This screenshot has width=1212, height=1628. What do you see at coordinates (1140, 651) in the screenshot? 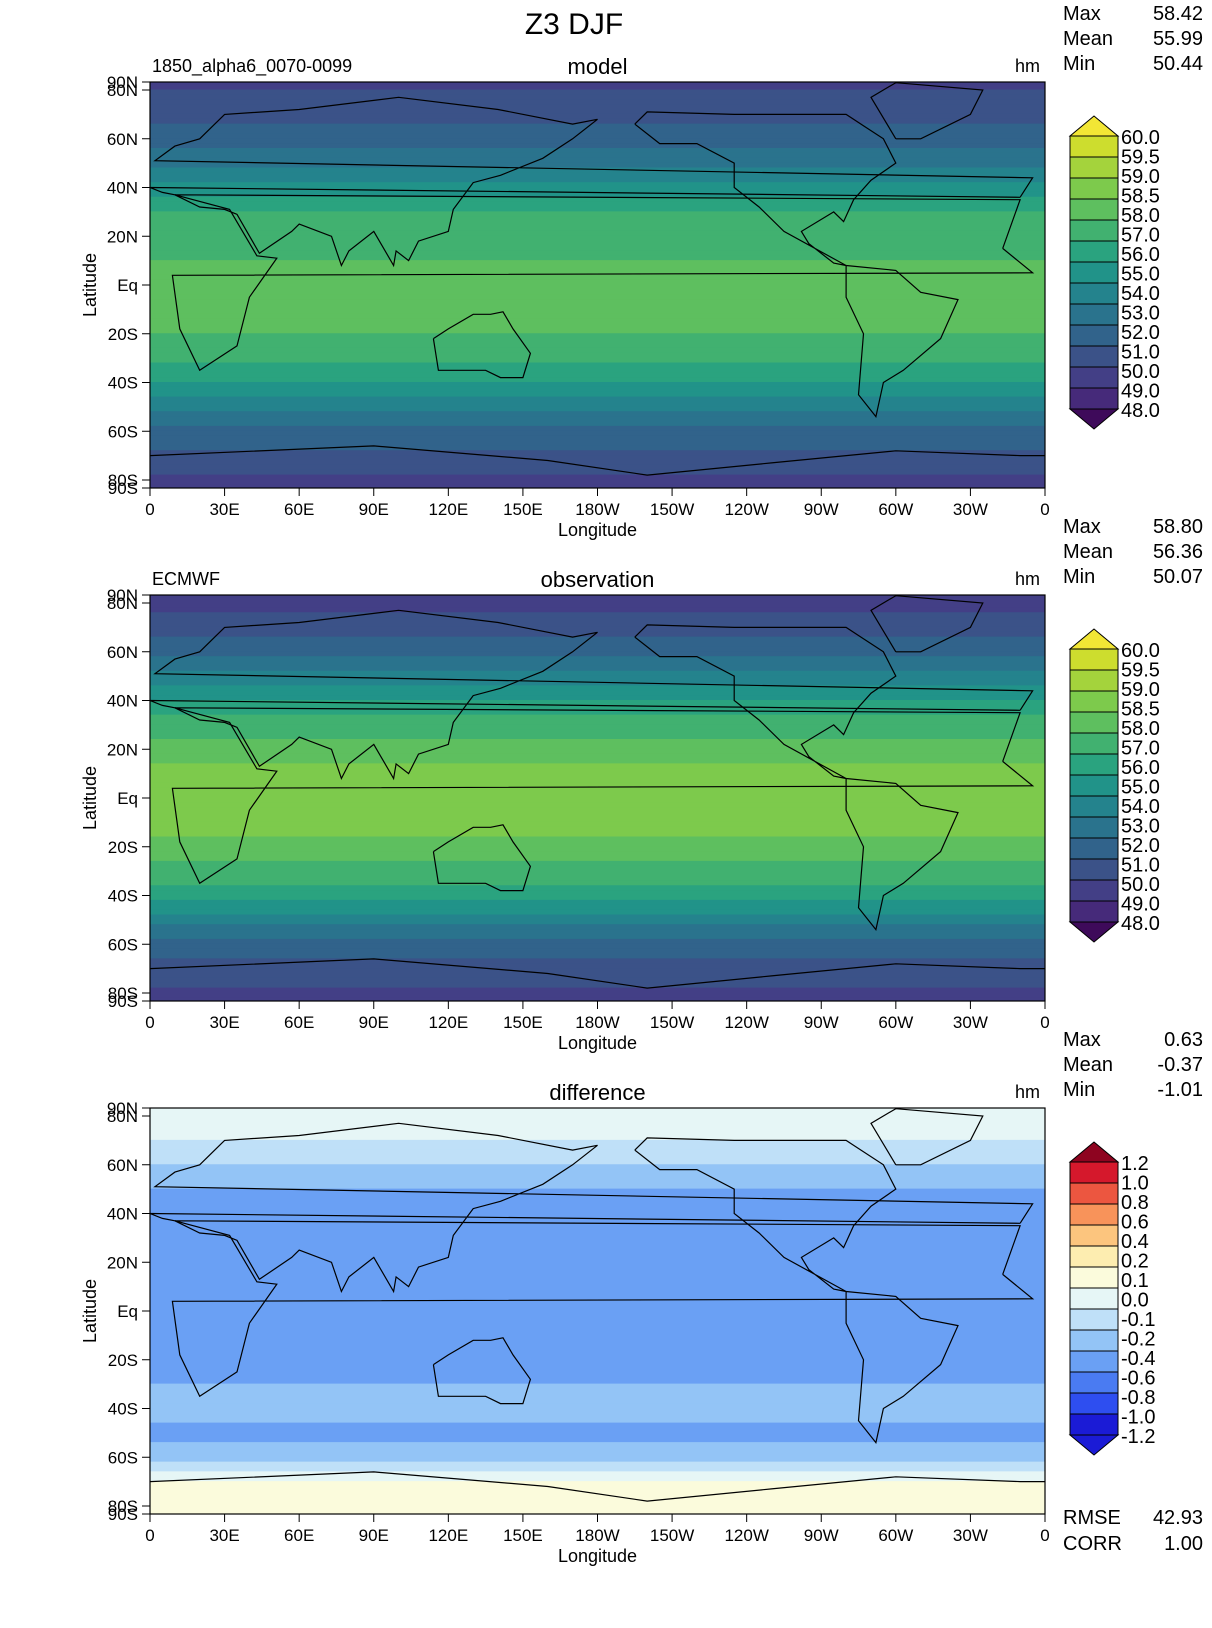
I see `colorbar-label: 60.0` at bounding box center [1140, 651].